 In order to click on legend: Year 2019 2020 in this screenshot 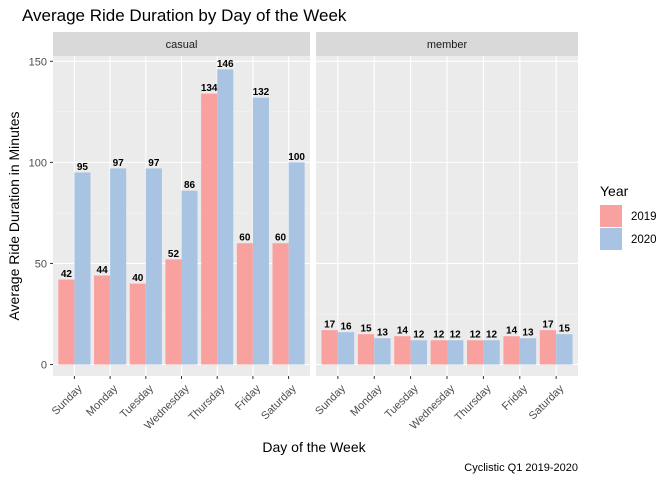, I will do `click(628, 216)`.